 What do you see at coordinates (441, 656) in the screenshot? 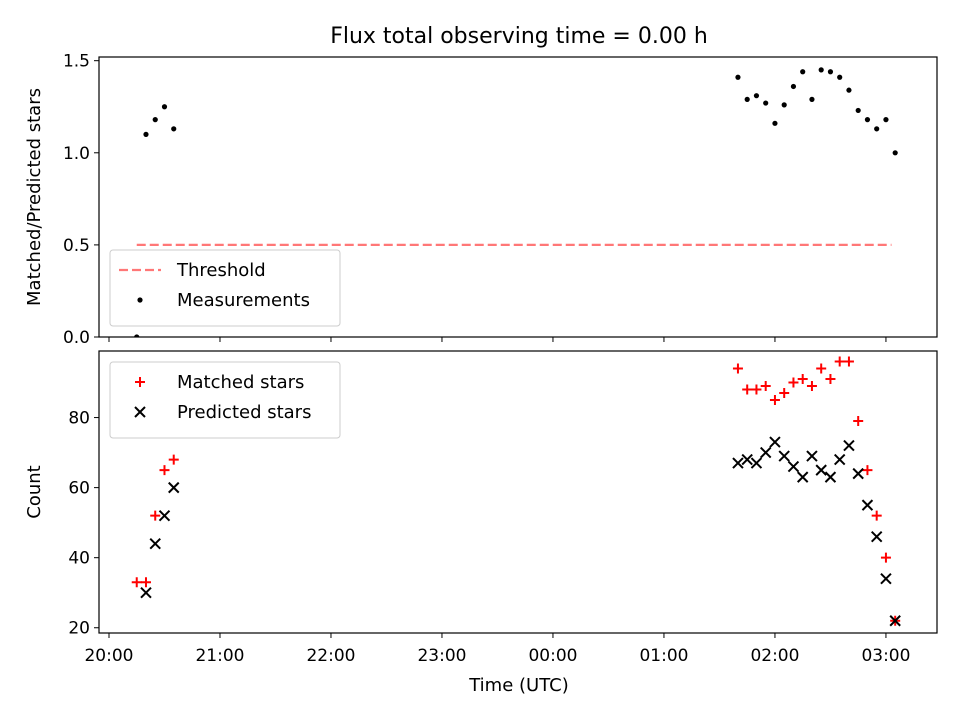
I see `x-tick-label: 23:00` at bounding box center [441, 656].